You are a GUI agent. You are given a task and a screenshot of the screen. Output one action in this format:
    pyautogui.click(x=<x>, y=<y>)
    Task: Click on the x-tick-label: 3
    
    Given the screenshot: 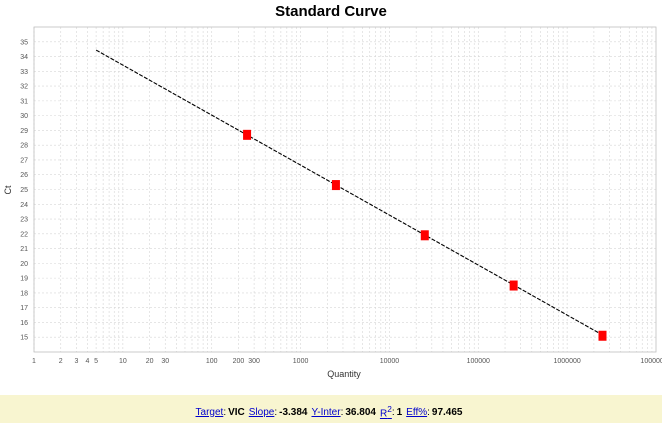 What is the action you would take?
    pyautogui.click(x=76, y=361)
    